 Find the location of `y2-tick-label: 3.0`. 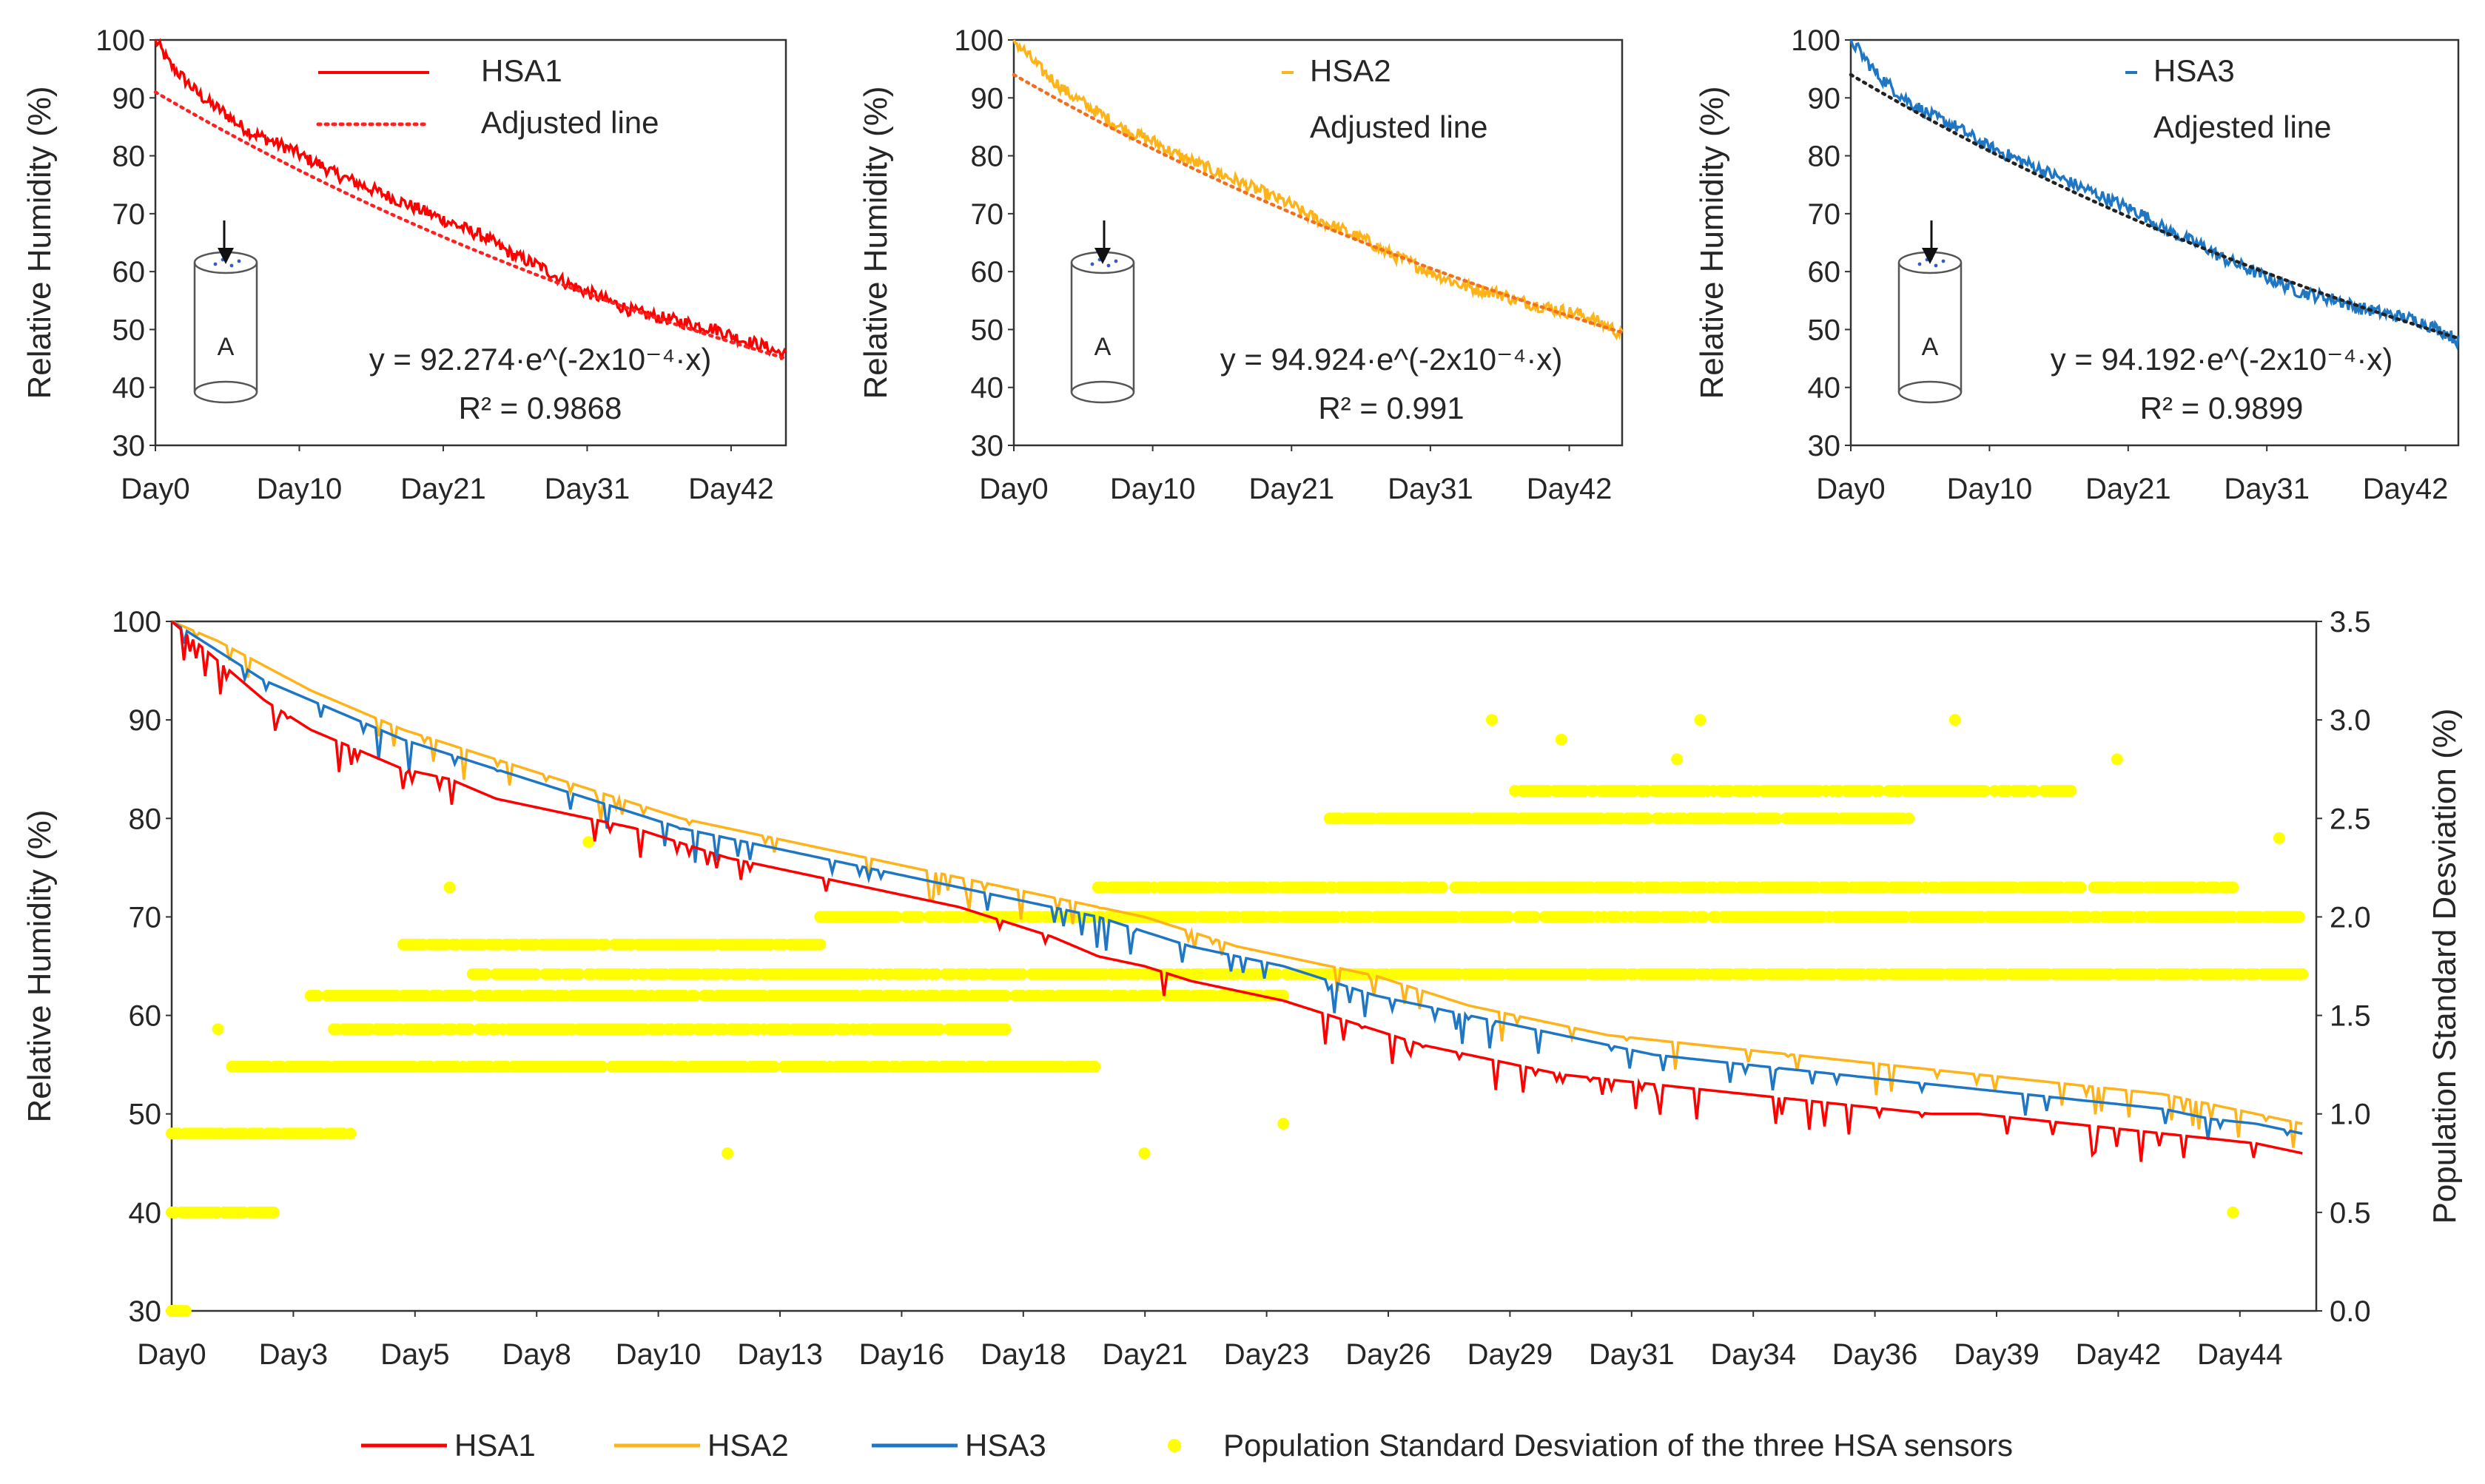

y2-tick-label: 3.0 is located at coordinates (2351, 720).